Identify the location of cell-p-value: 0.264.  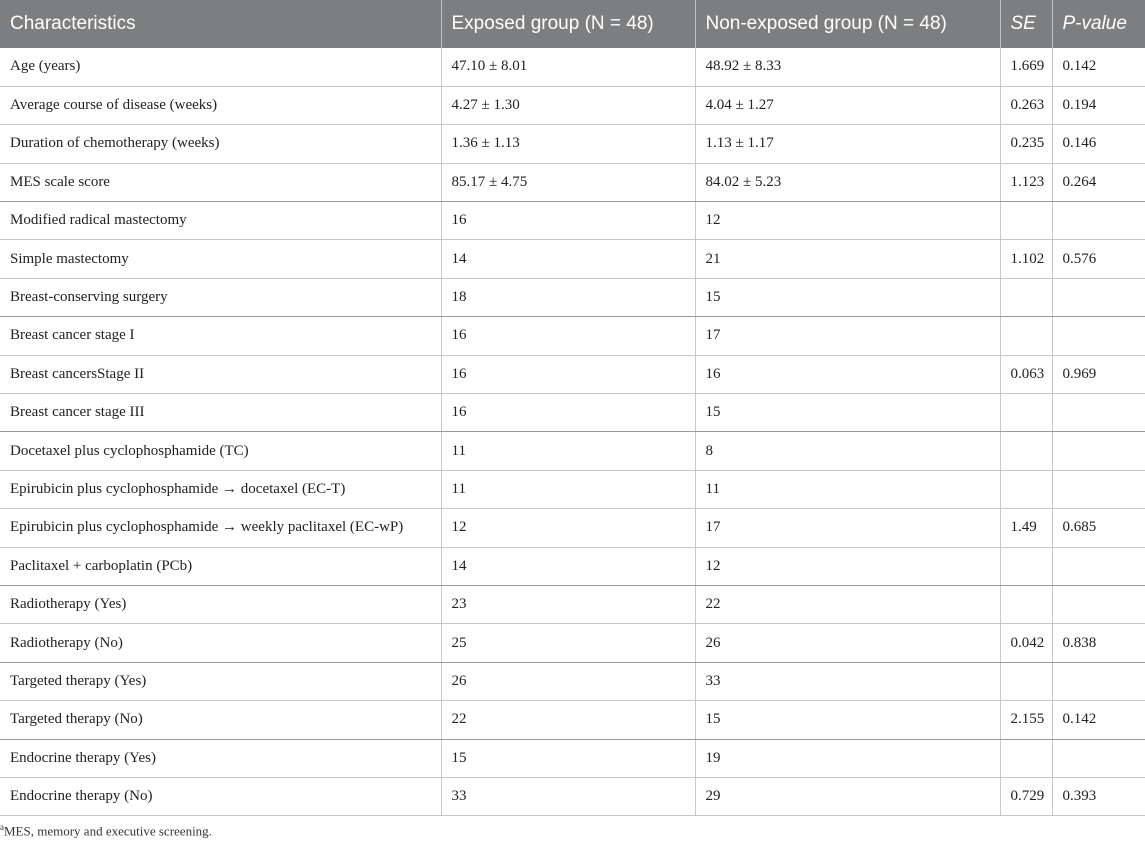
(1098, 183).